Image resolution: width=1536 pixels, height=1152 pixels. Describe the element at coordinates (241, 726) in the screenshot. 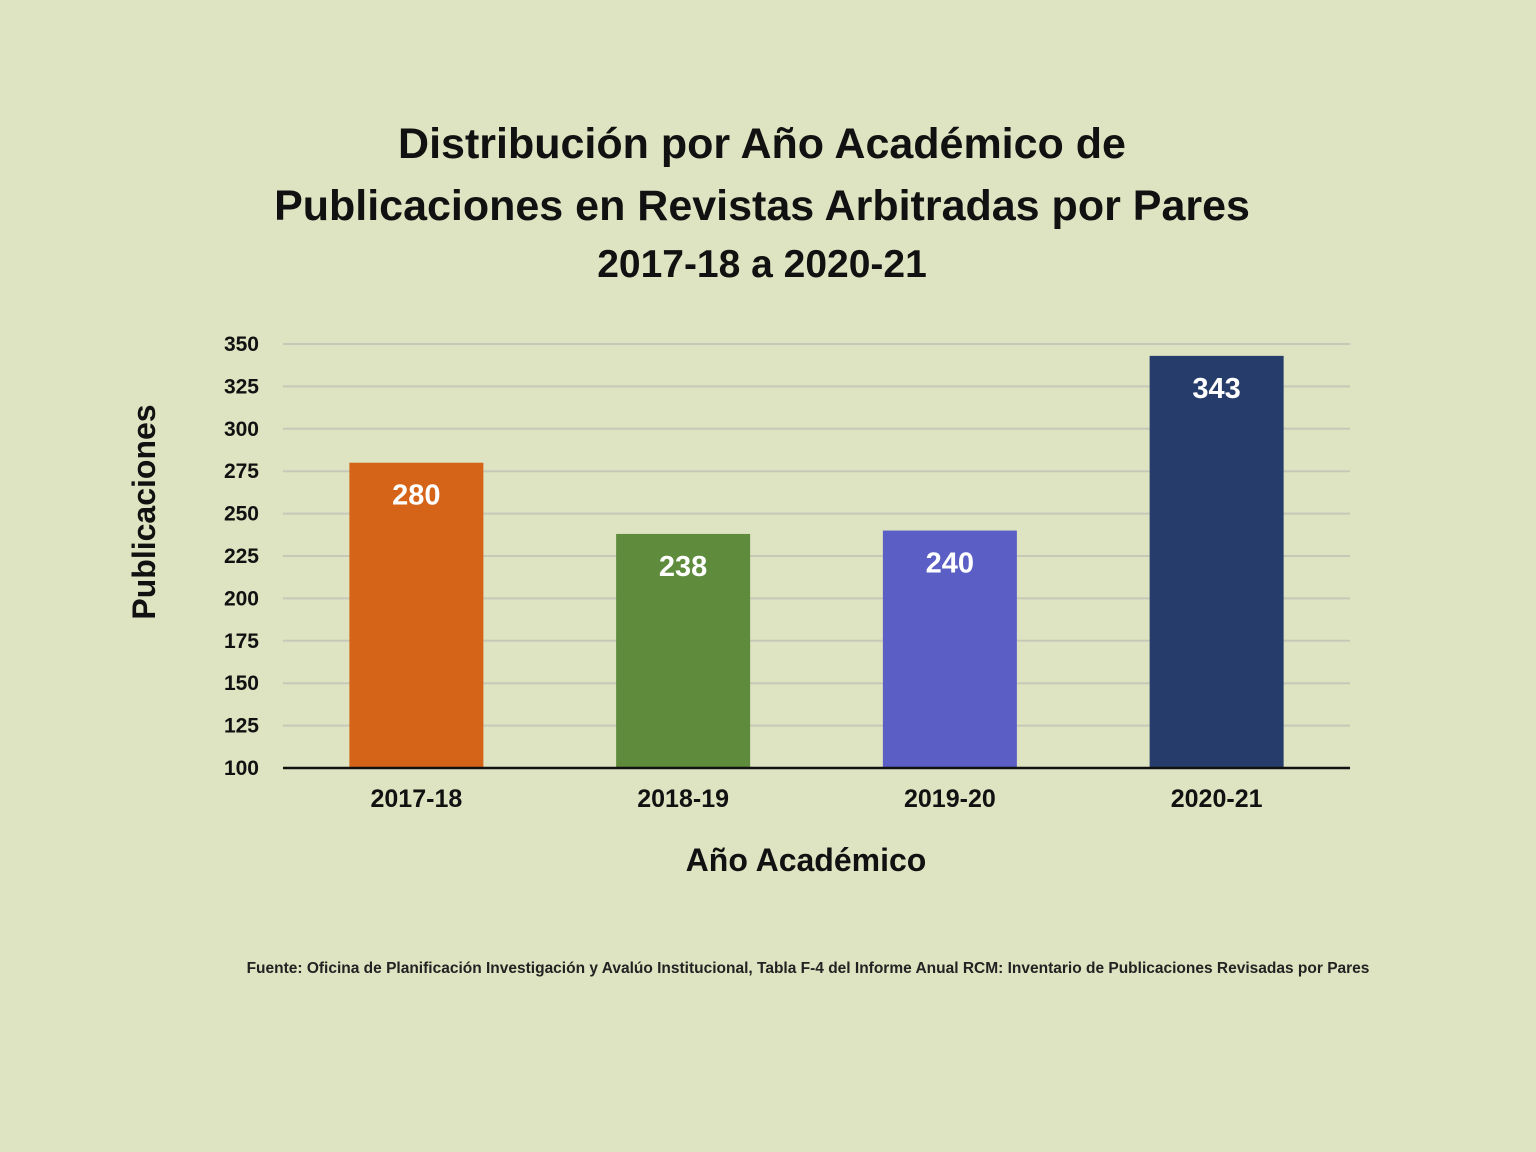

I see `y-tick-label: 125` at that location.